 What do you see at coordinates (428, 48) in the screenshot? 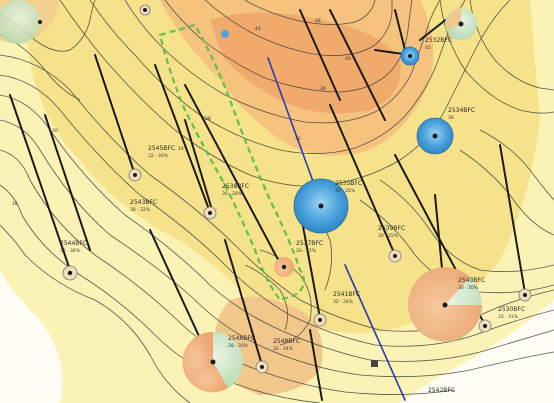
I see `well-label-sub: 45` at bounding box center [428, 48].